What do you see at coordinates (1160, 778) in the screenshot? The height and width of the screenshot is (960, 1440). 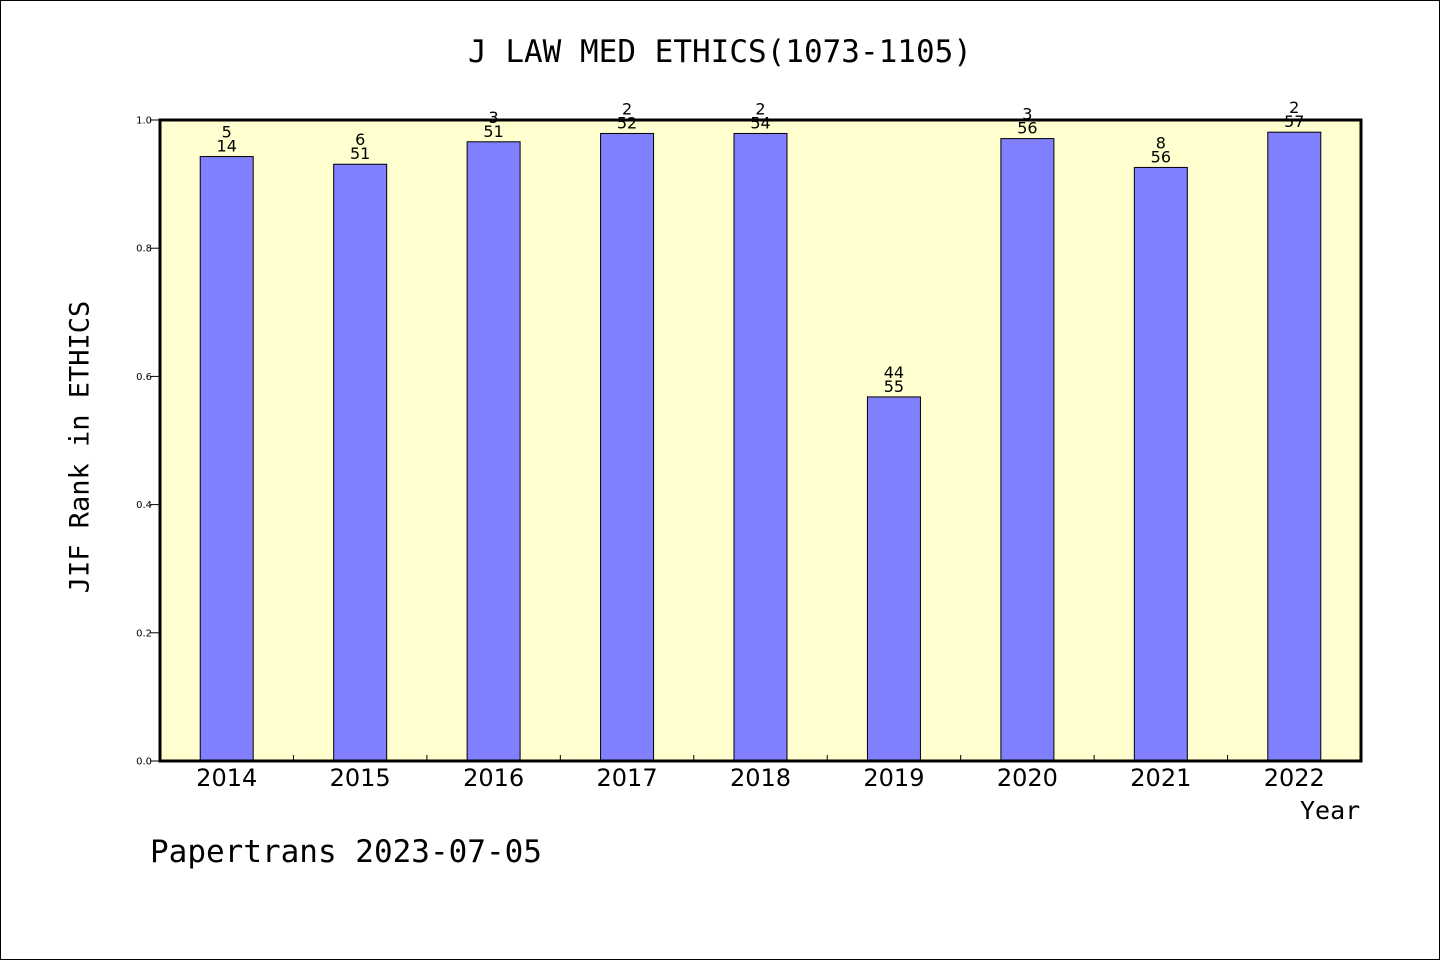 I see `x-tick-label: 2021` at bounding box center [1160, 778].